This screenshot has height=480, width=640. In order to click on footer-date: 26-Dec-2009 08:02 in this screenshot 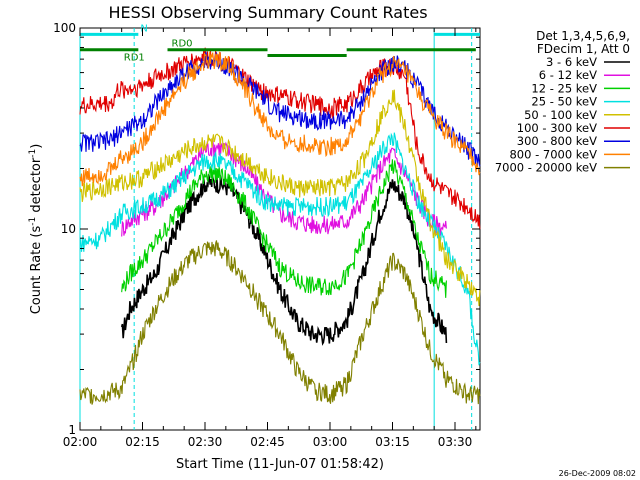, I will do `click(597, 473)`.